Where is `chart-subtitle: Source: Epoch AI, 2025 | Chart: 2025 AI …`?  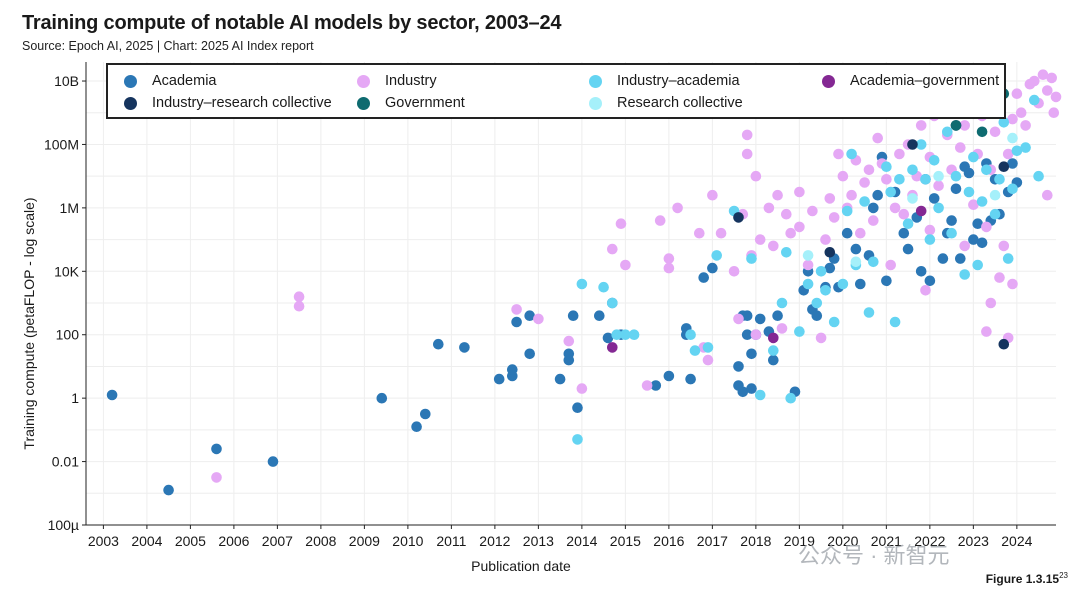
chart-subtitle: Source: Epoch AI, 2025 | Chart: 2025 AI … is located at coordinates (168, 46).